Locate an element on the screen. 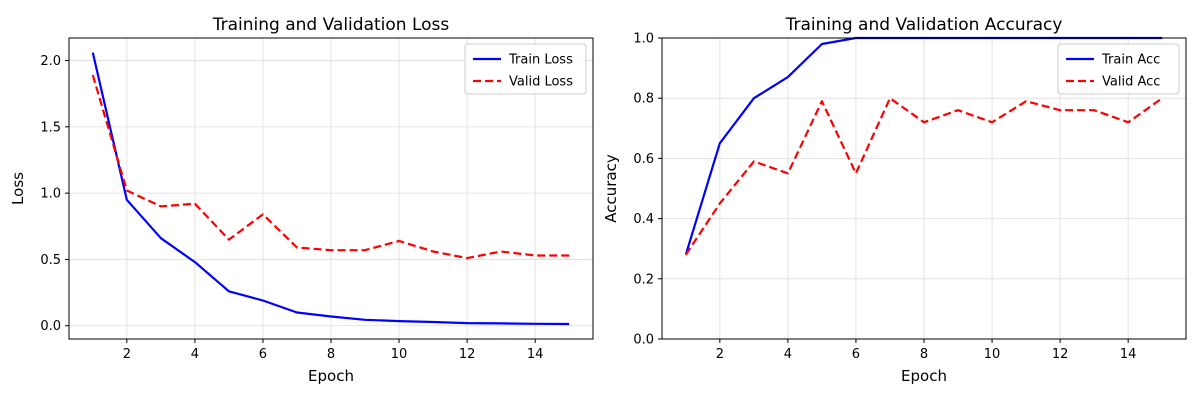 Image resolution: width=1200 pixels, height=400 pixels. legend: Train Loss Valid Loss is located at coordinates (525, 69).